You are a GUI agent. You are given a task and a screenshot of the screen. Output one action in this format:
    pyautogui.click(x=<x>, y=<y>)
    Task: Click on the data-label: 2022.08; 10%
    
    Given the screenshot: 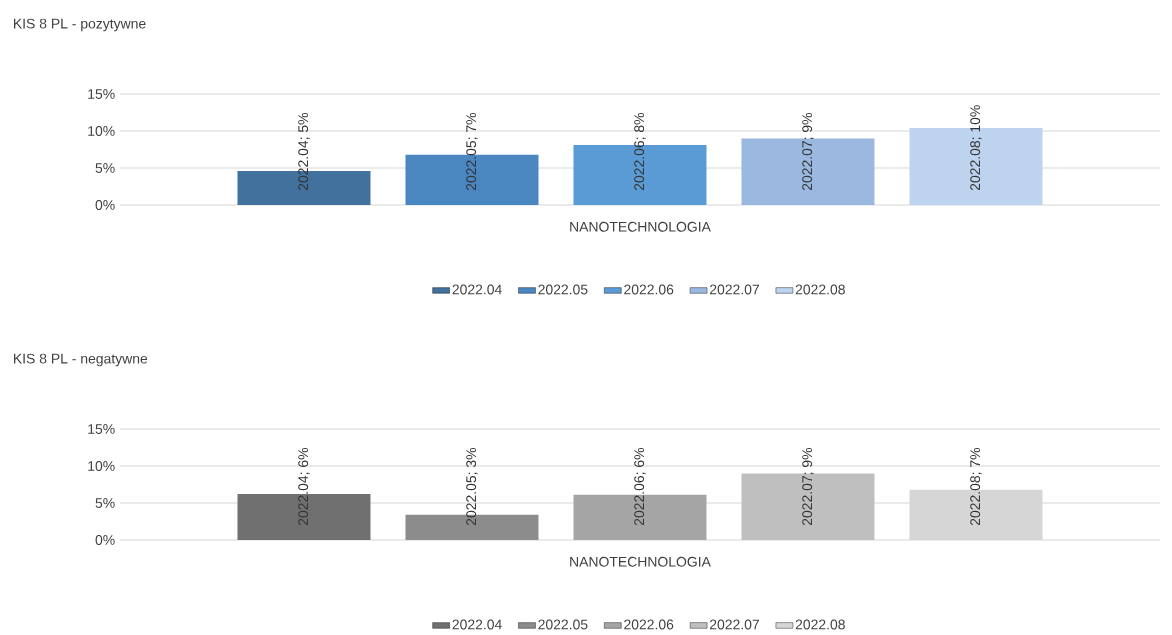 What is the action you would take?
    pyautogui.click(x=976, y=147)
    